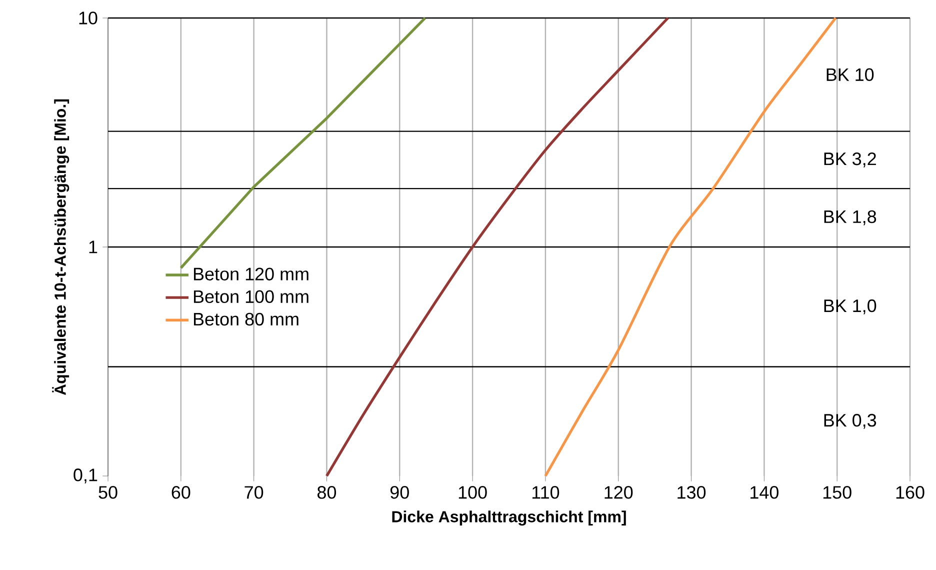  What do you see at coordinates (837, 492) in the screenshot?
I see `x-tick-label: 150` at bounding box center [837, 492].